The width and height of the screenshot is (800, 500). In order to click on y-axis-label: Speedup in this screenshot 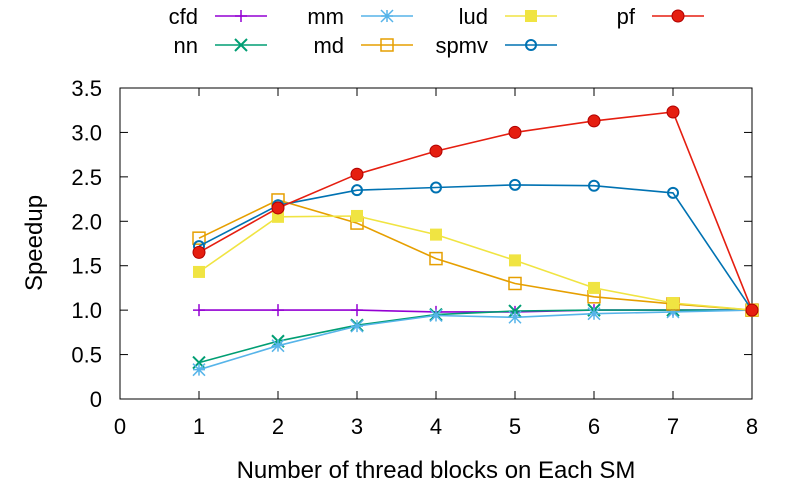, I will do `click(34, 243)`.